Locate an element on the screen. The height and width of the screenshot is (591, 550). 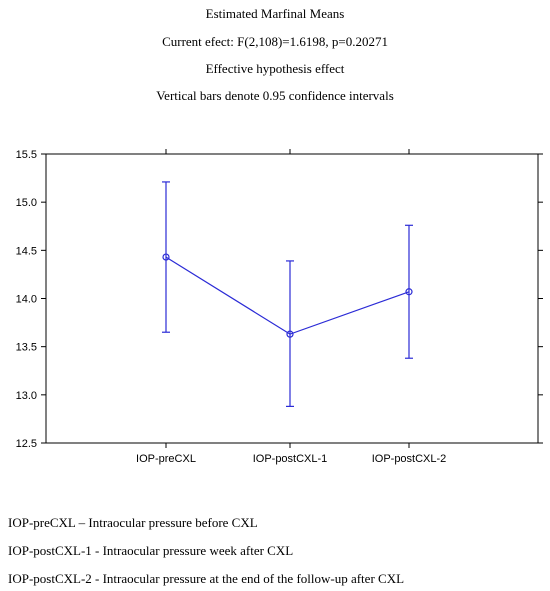
y-tick-label: 12.5 is located at coordinates (26, 444).